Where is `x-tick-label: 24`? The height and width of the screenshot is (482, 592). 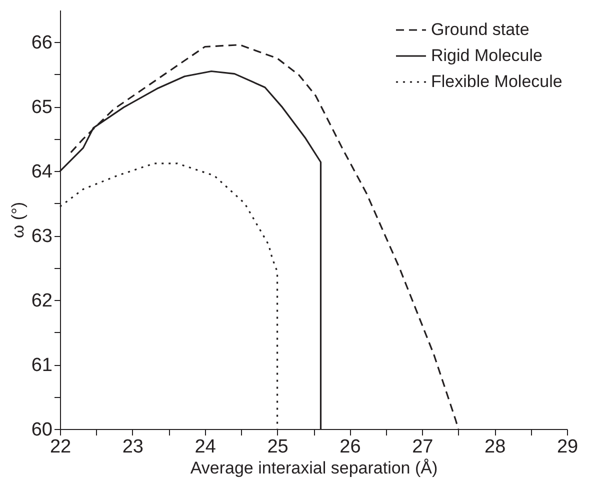
x-tick-label: 24 is located at coordinates (205, 447).